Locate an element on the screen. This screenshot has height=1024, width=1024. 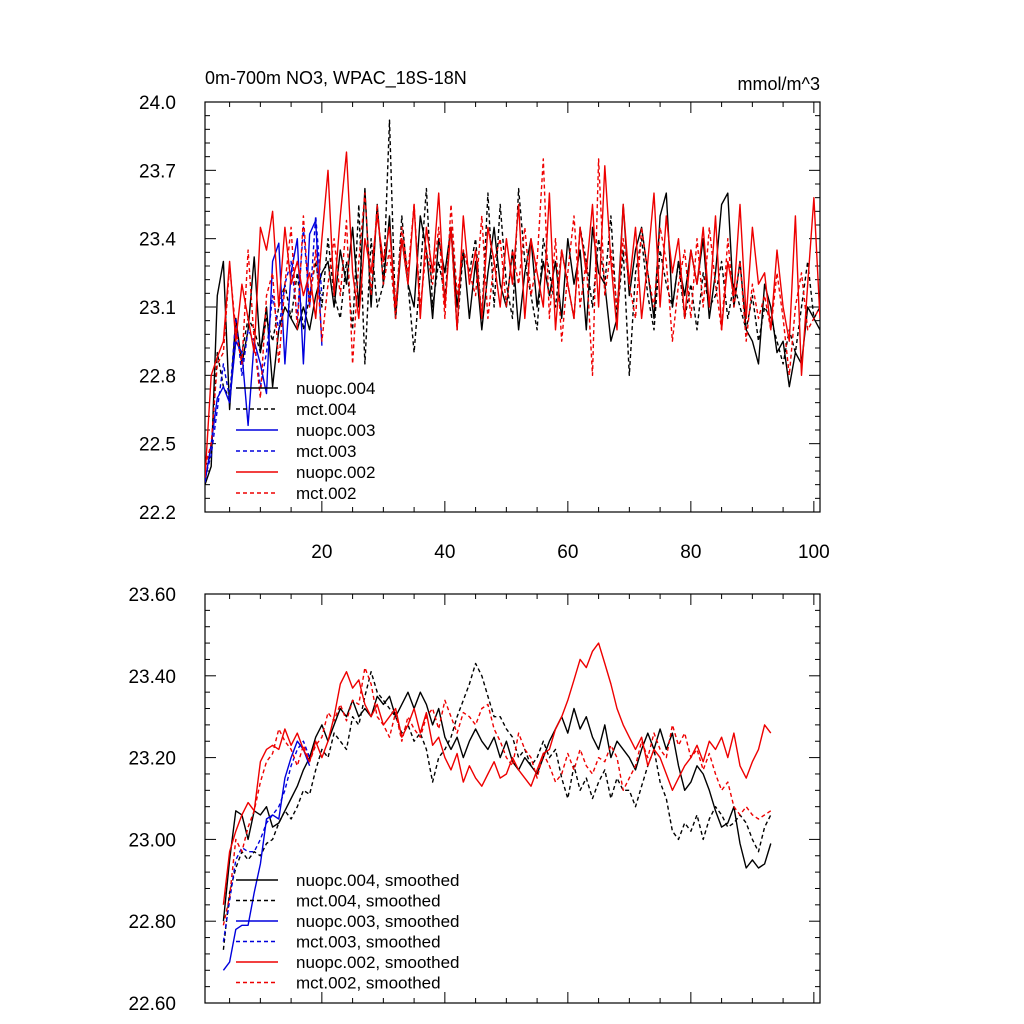
legend-label-nuopc-003-smoothed: nuopc.003, smoothed is located at coordinates (378, 921).